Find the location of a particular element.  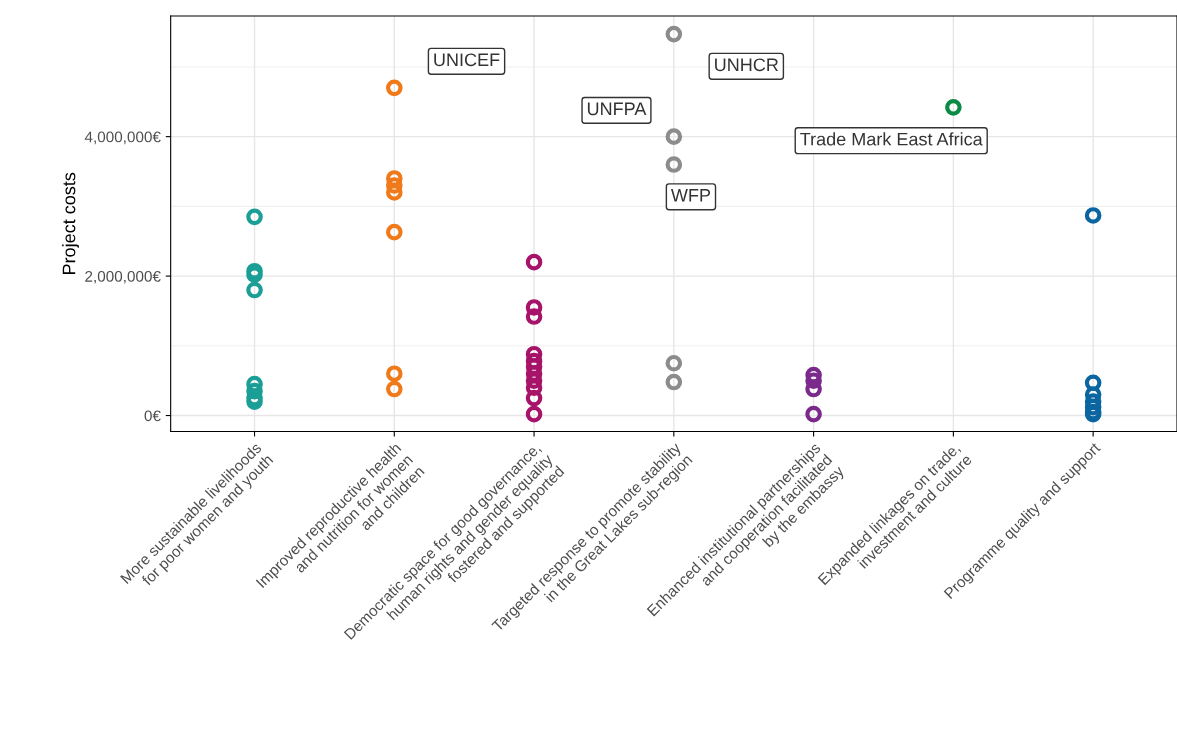

y-tick-label: 0€ is located at coordinates (152, 416).